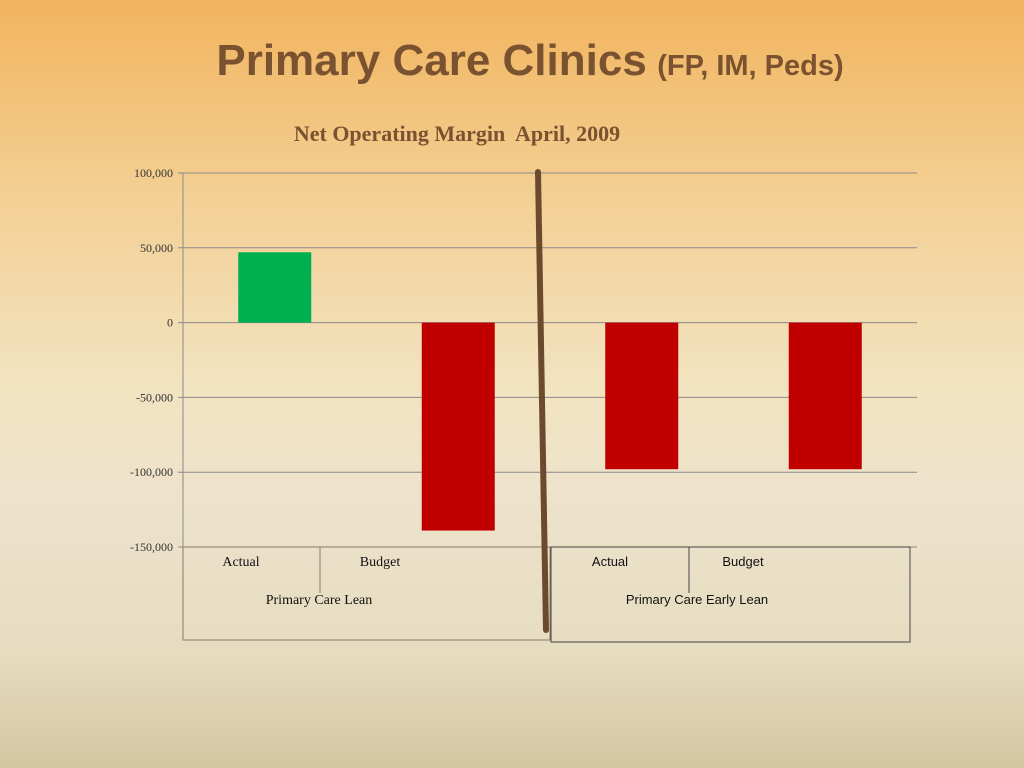 The height and width of the screenshot is (768, 1024). What do you see at coordinates (151, 472) in the screenshot?
I see `y-tick-label: -100,000` at bounding box center [151, 472].